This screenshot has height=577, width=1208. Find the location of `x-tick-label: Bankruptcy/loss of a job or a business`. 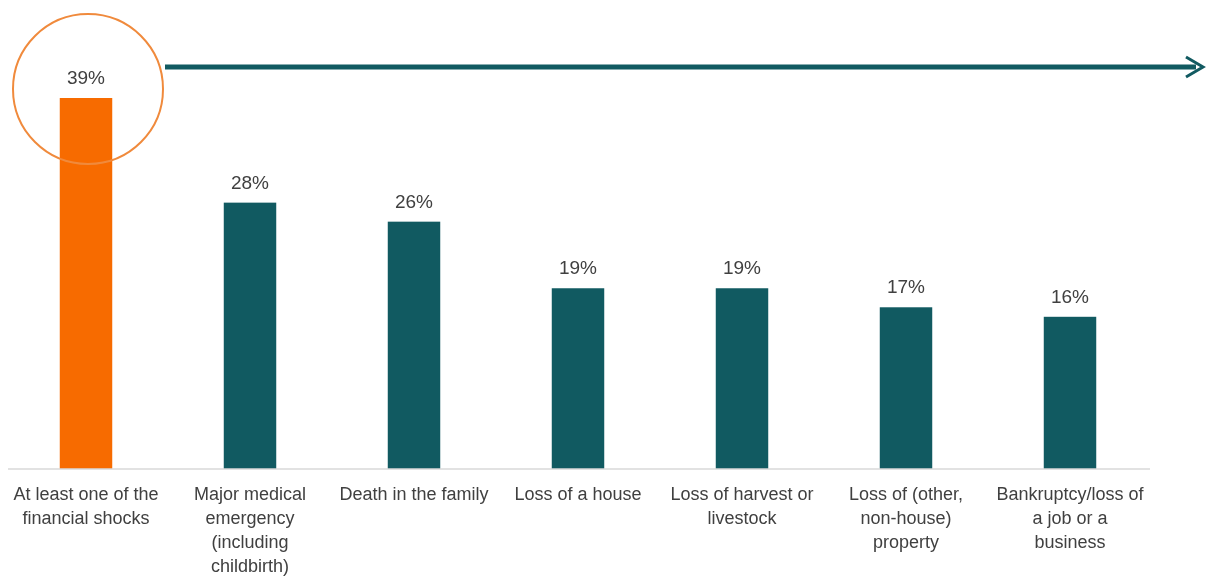

x-tick-label: Bankruptcy/loss of a job or a business is located at coordinates (1070, 518).